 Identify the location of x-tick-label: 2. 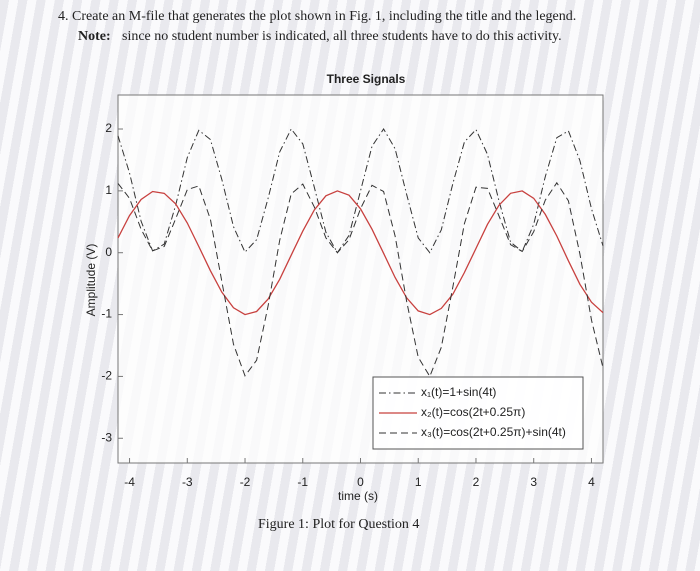
(476, 482).